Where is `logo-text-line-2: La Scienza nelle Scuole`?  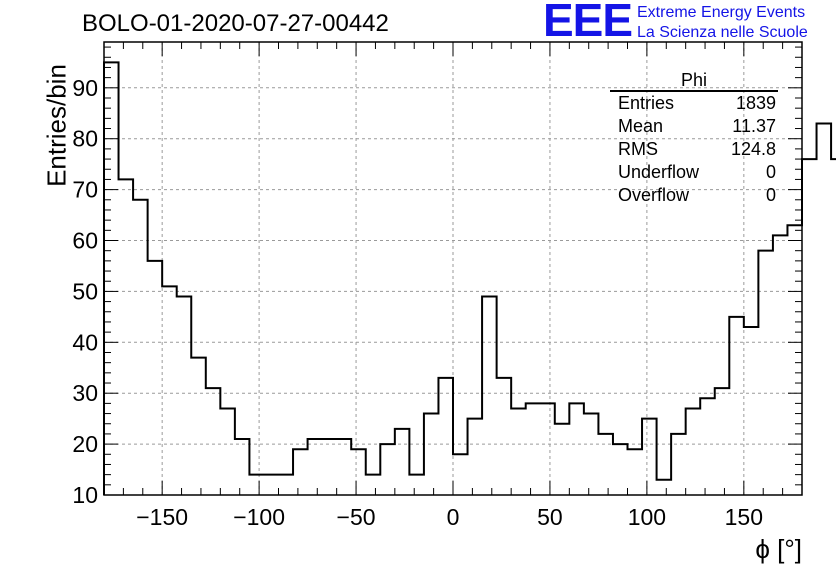
logo-text-line-2: La Scienza nelle Scuole is located at coordinates (722, 32).